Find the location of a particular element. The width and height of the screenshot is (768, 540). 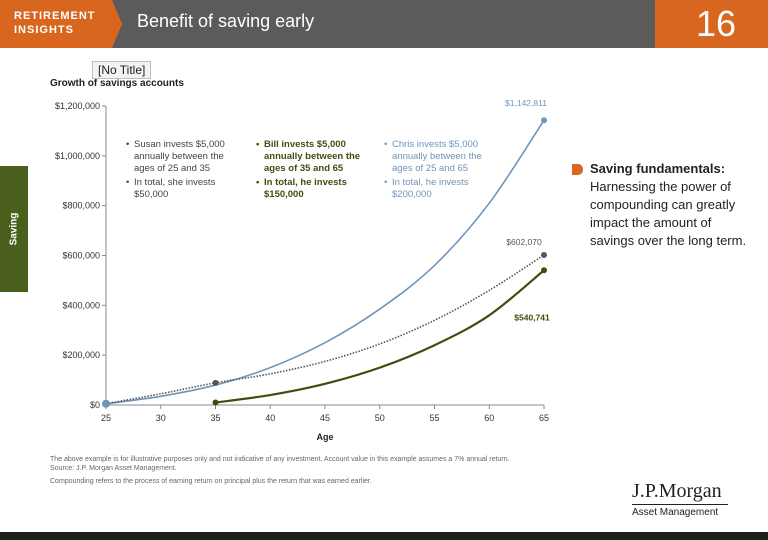

x-tick-label-5: 50 is located at coordinates (380, 418).